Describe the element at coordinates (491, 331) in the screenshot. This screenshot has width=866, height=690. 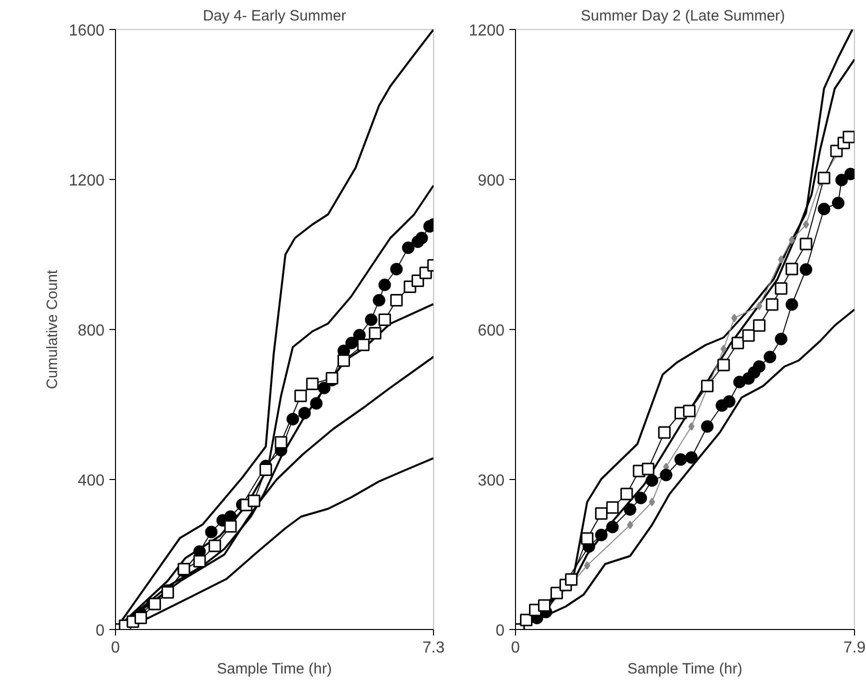
I see `y-tick-label: 600` at that location.